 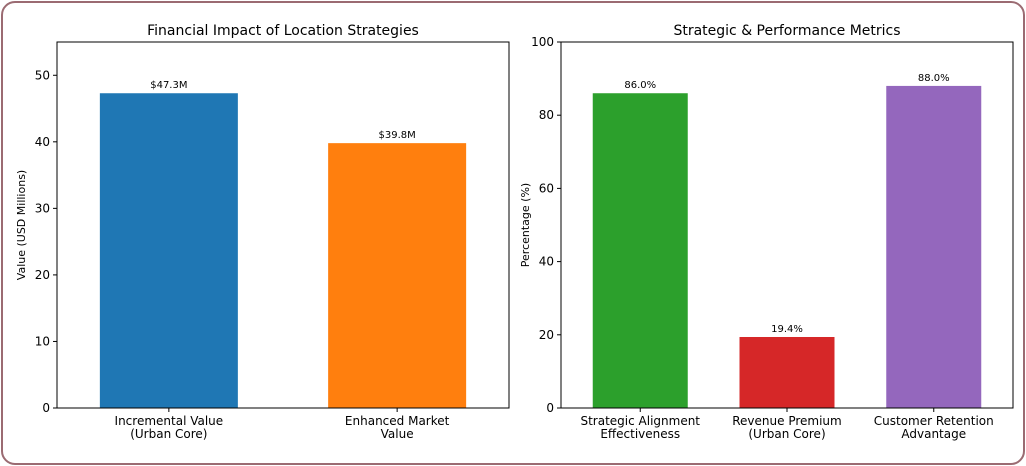 I want to click on y-tick-label: 50, so click(x=42, y=75).